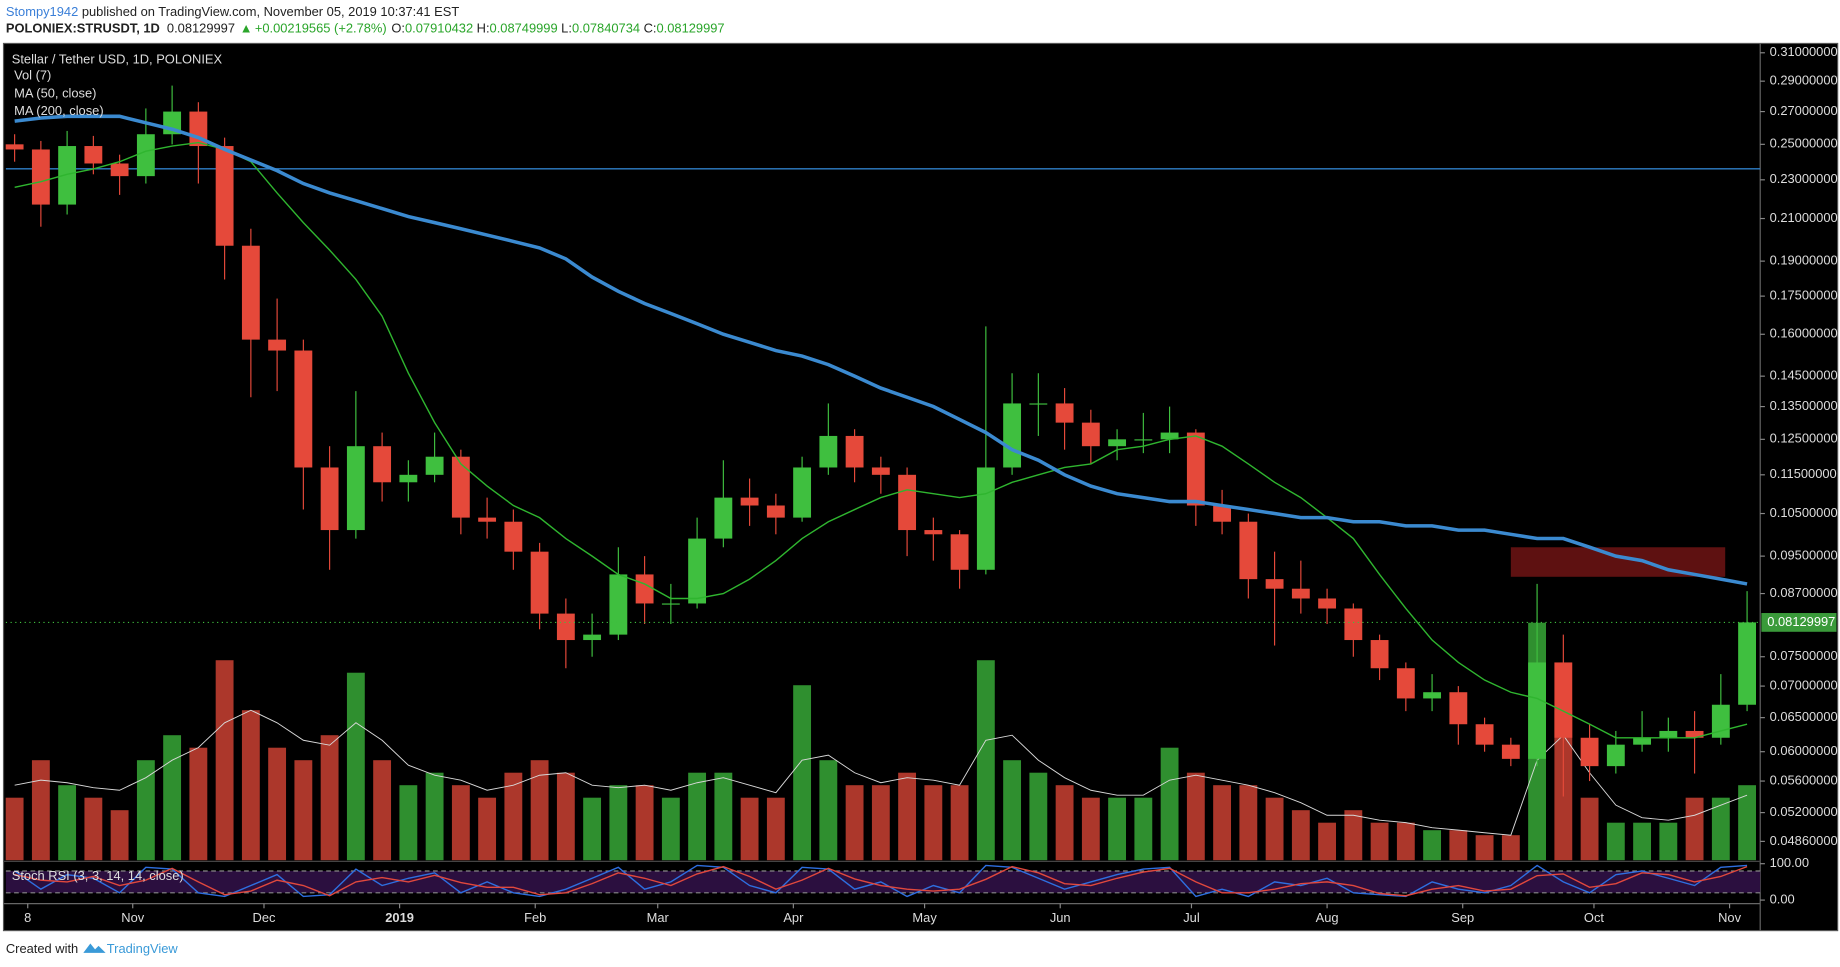 The height and width of the screenshot is (967, 1840). What do you see at coordinates (42, 11) in the screenshot?
I see `author: Stompy1942` at bounding box center [42, 11].